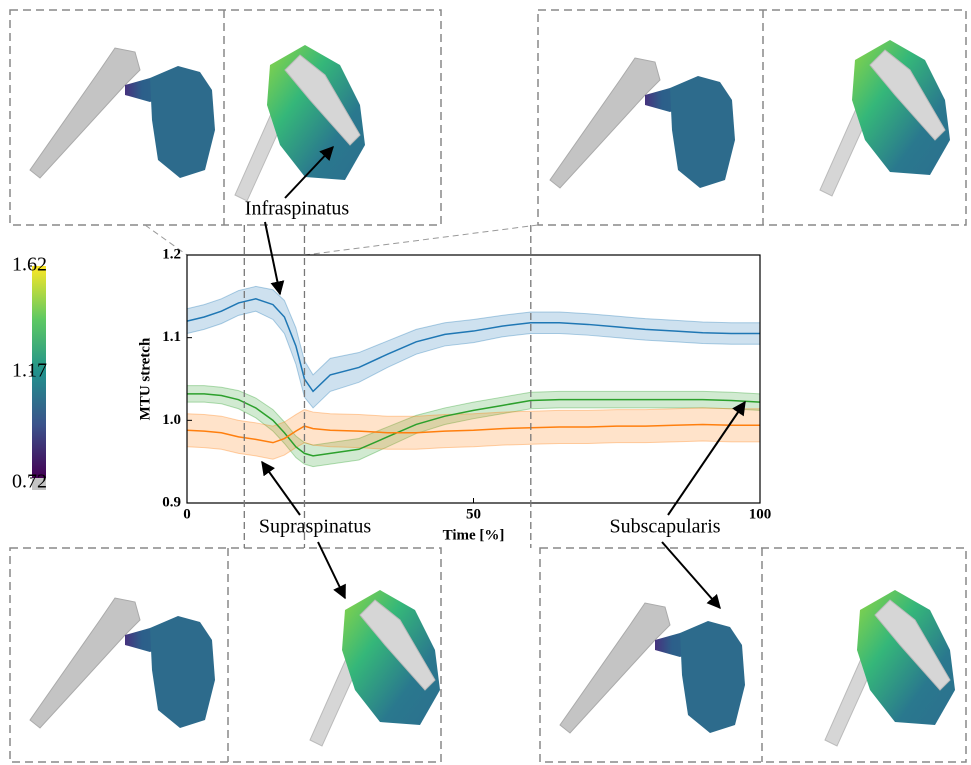 Image resolution: width=971 pixels, height=765 pixels. What do you see at coordinates (145, 378) in the screenshot?
I see `y-axis-label: MTU stretch` at bounding box center [145, 378].